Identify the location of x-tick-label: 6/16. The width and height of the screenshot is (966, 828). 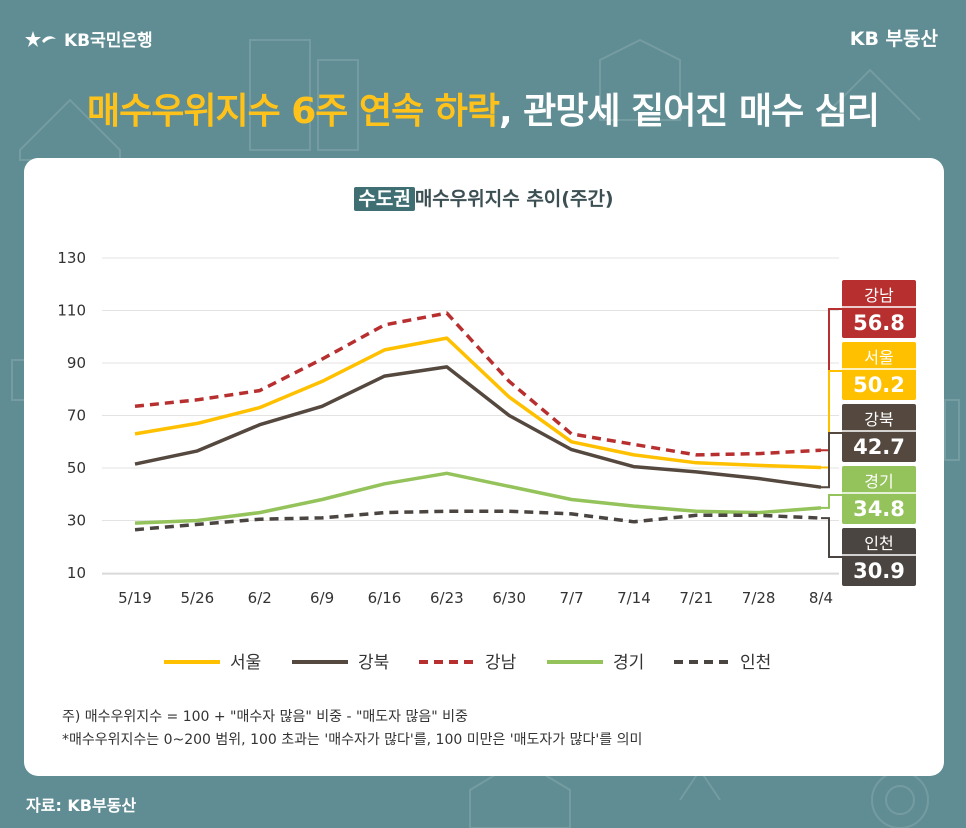
(385, 598).